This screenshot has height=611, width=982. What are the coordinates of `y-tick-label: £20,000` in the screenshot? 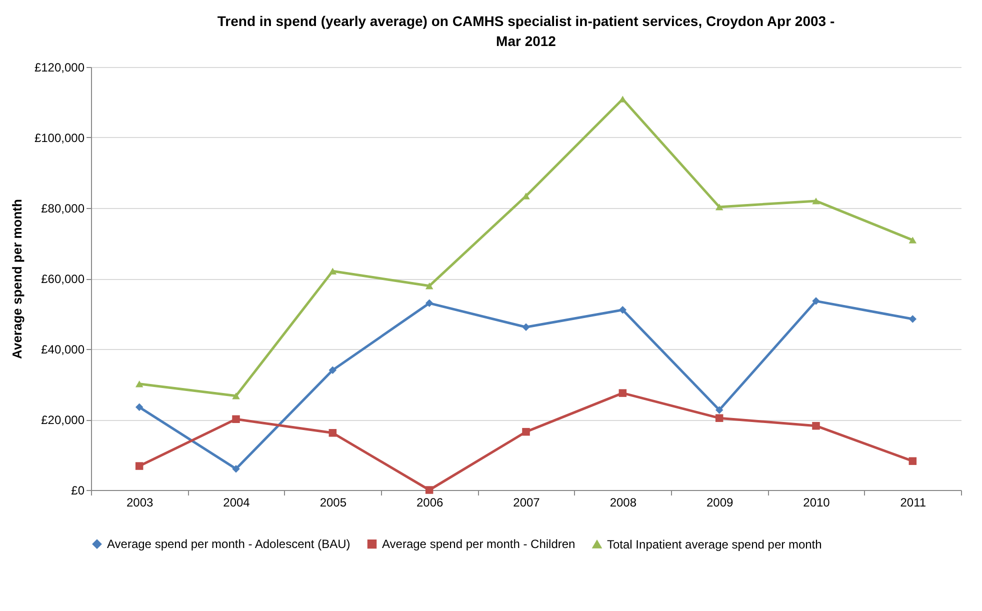 It's located at (63, 420).